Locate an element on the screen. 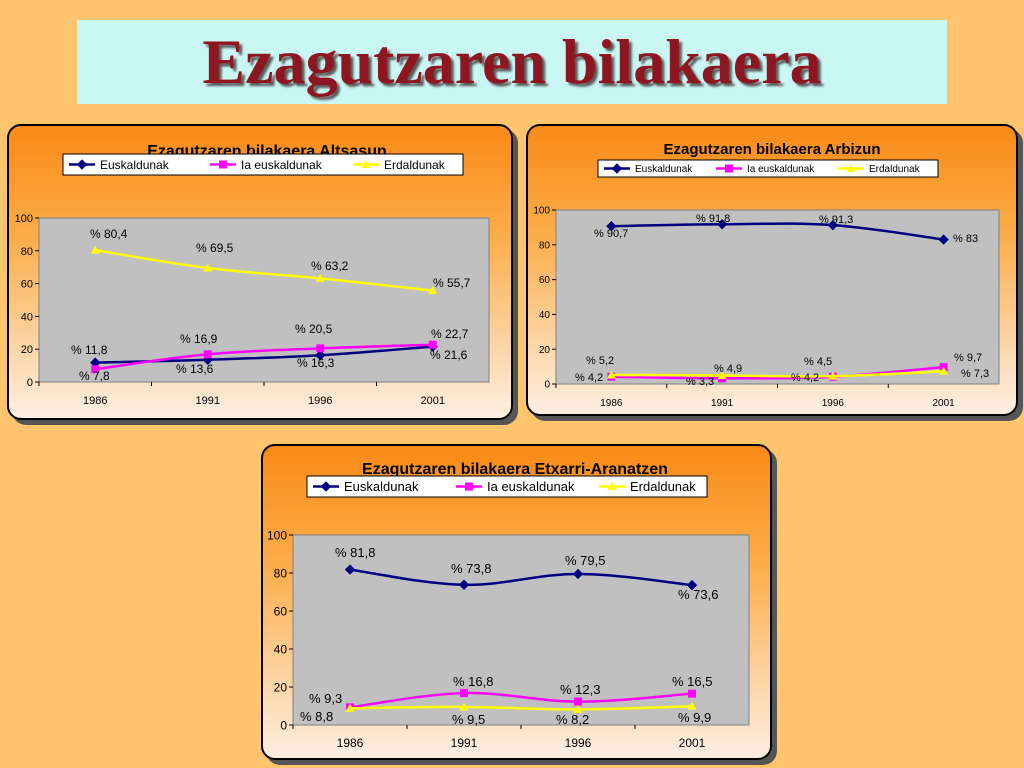 The image size is (1024, 768). data-label: % 21,6 is located at coordinates (449, 355).